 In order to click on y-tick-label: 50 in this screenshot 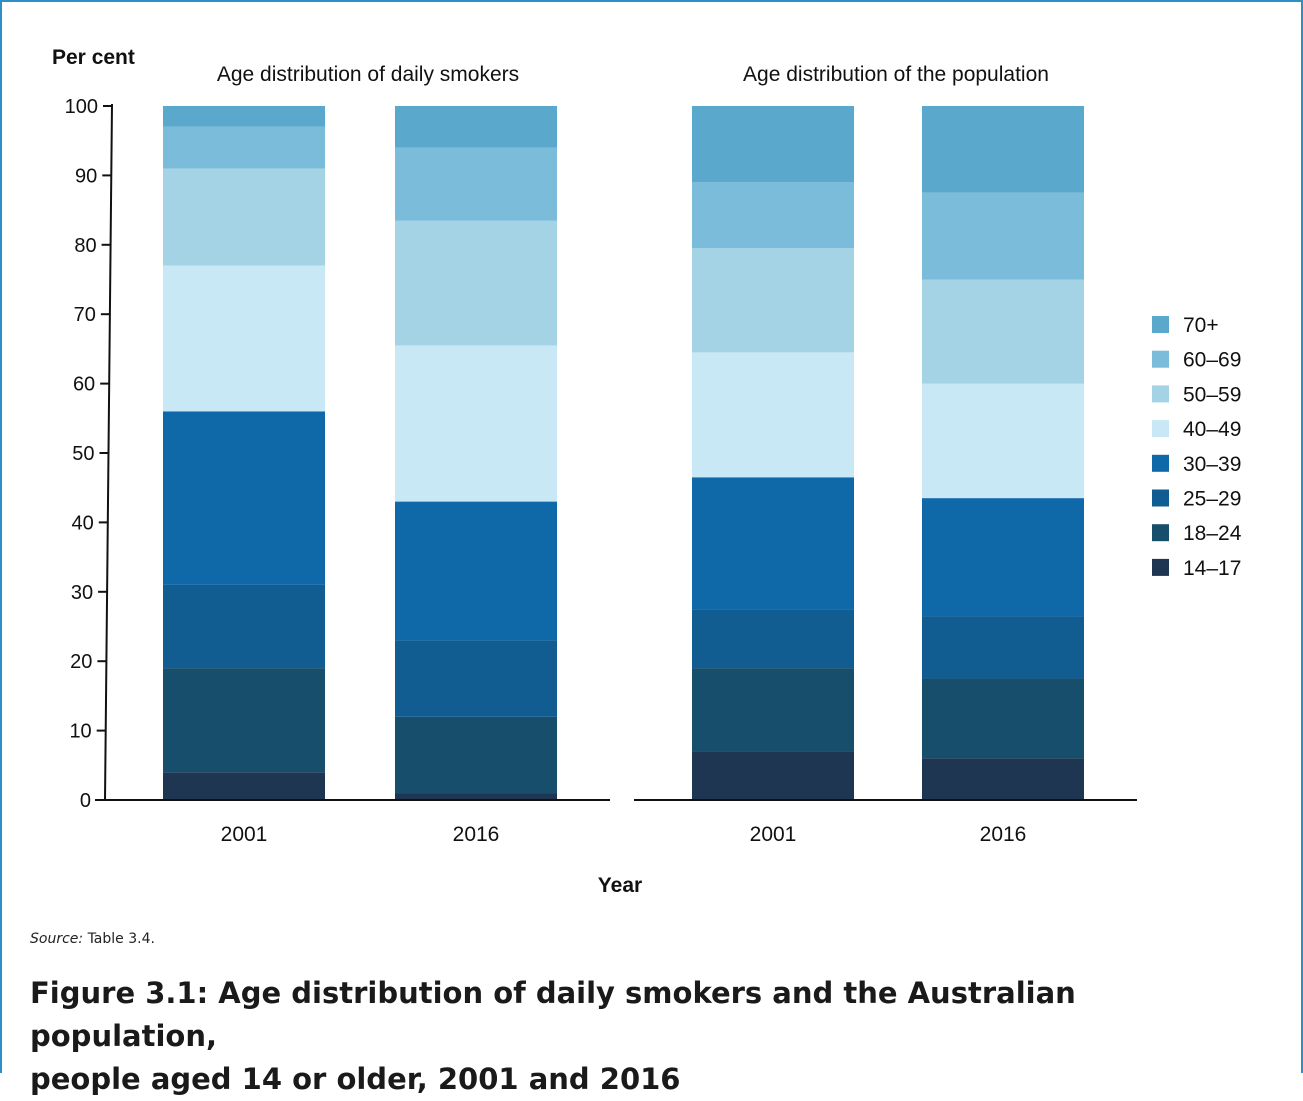, I will do `click(83, 454)`.